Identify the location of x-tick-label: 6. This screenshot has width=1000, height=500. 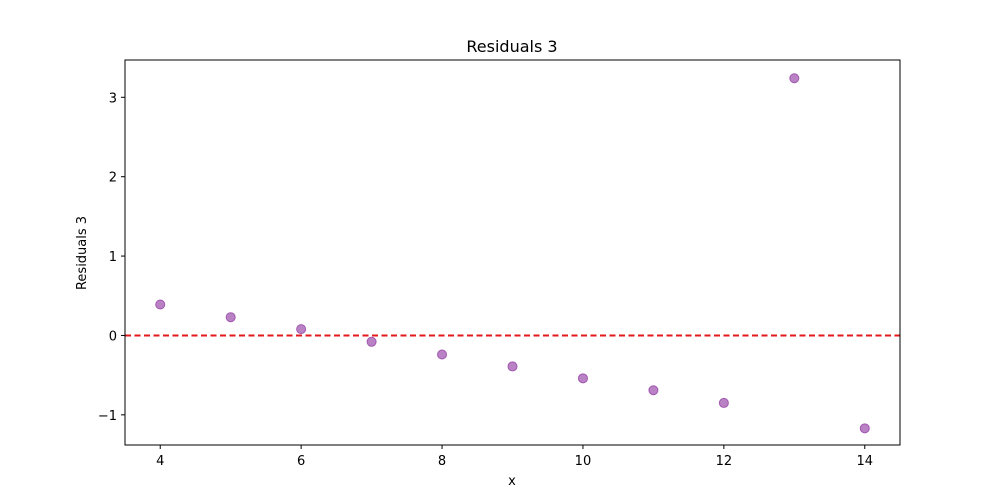
(301, 461).